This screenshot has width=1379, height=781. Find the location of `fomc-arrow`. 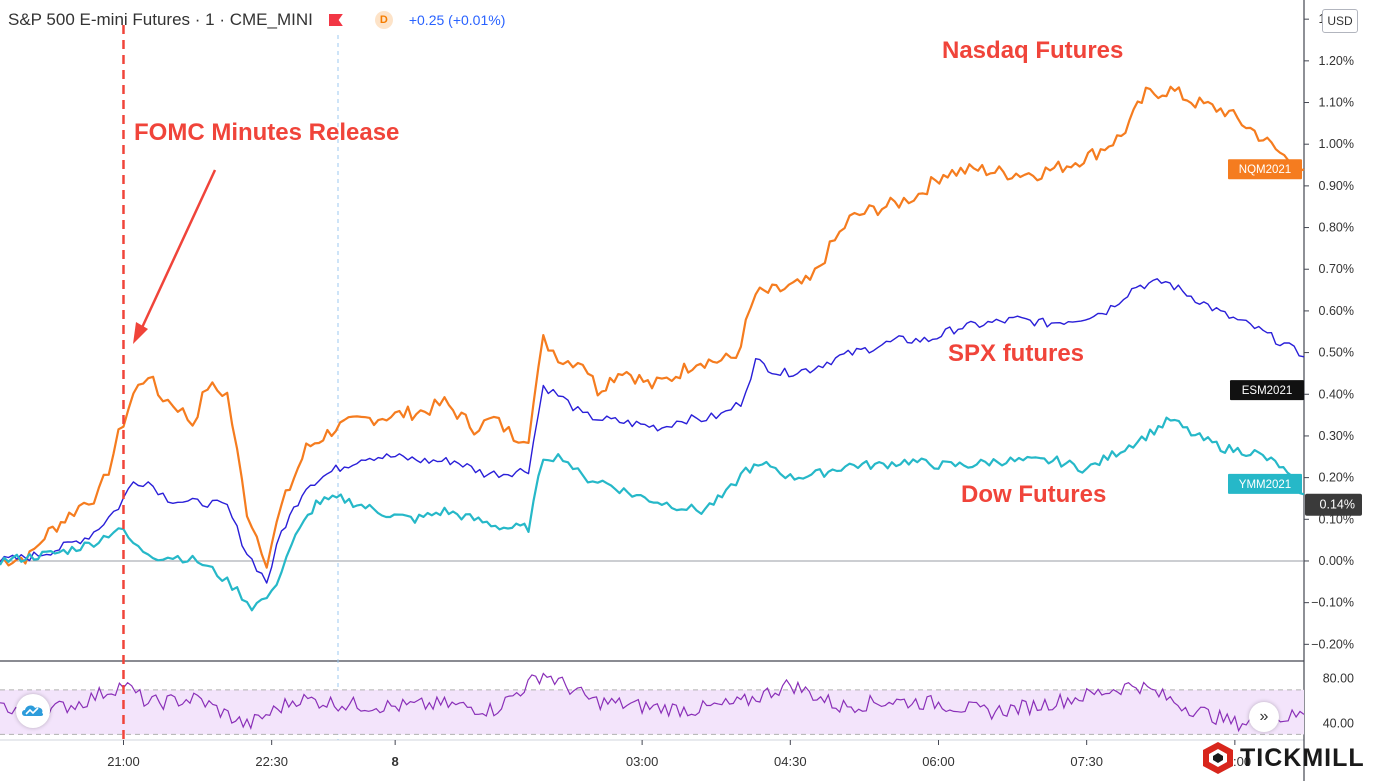

fomc-arrow is located at coordinates (177, 251).